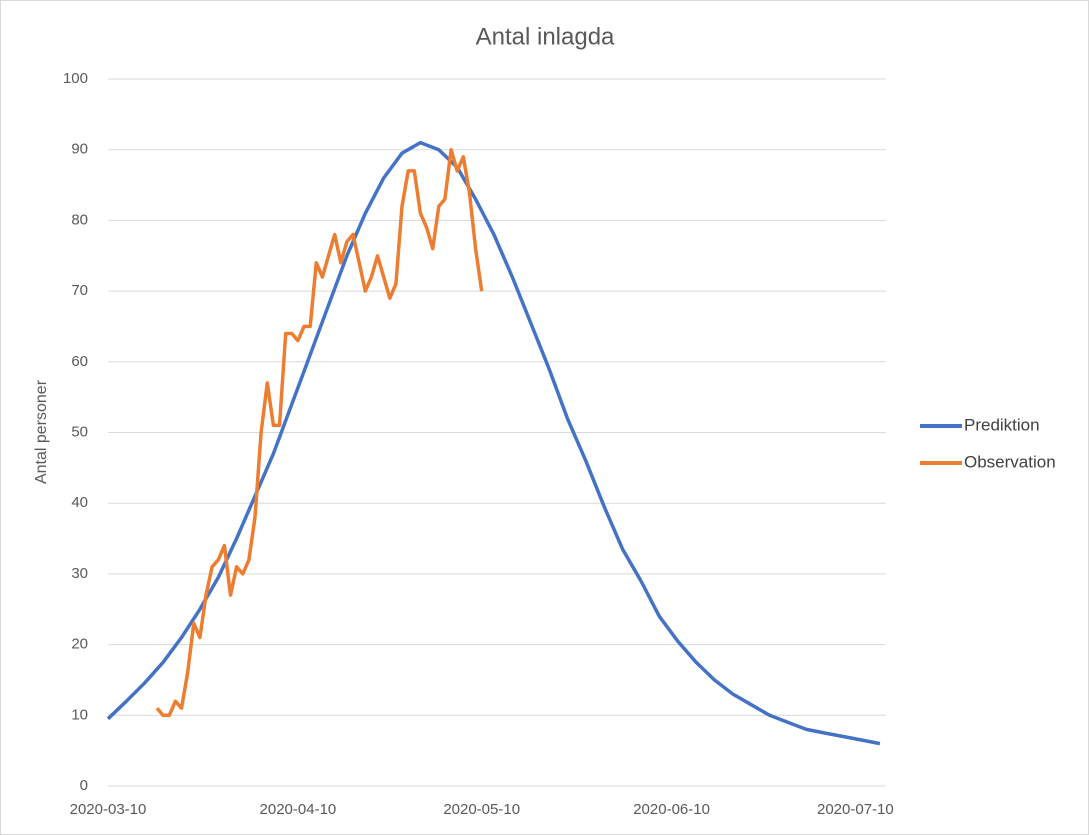 Image resolution: width=1089 pixels, height=835 pixels. I want to click on x-tick-label: 2020-07-10, so click(855, 809).